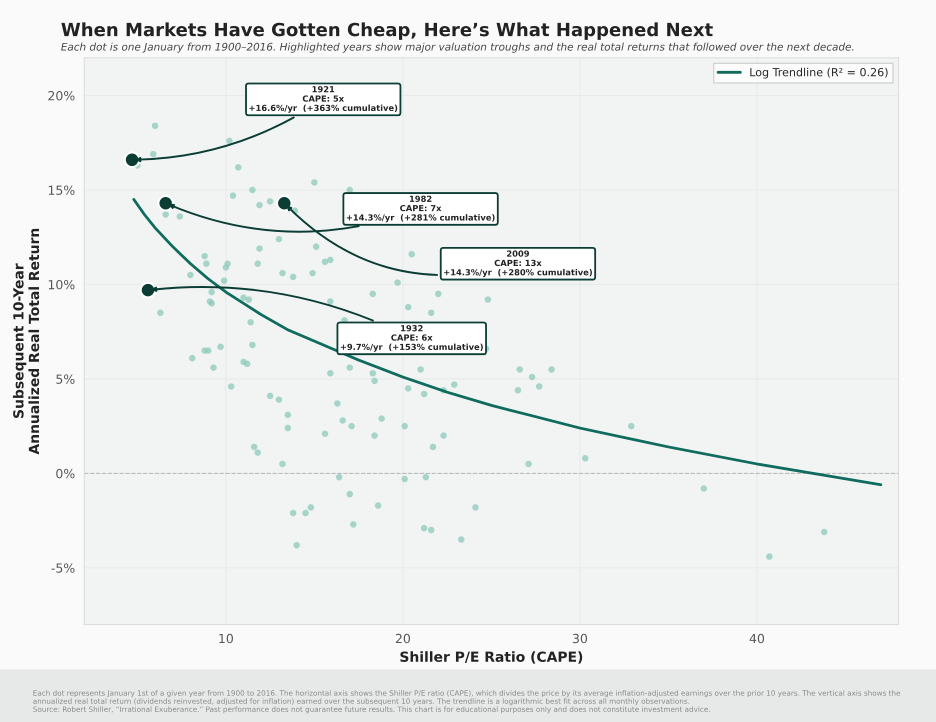 The height and width of the screenshot is (722, 936). I want to click on x-axis-title: Shiller P/E Ratio (CAPE), so click(491, 657).